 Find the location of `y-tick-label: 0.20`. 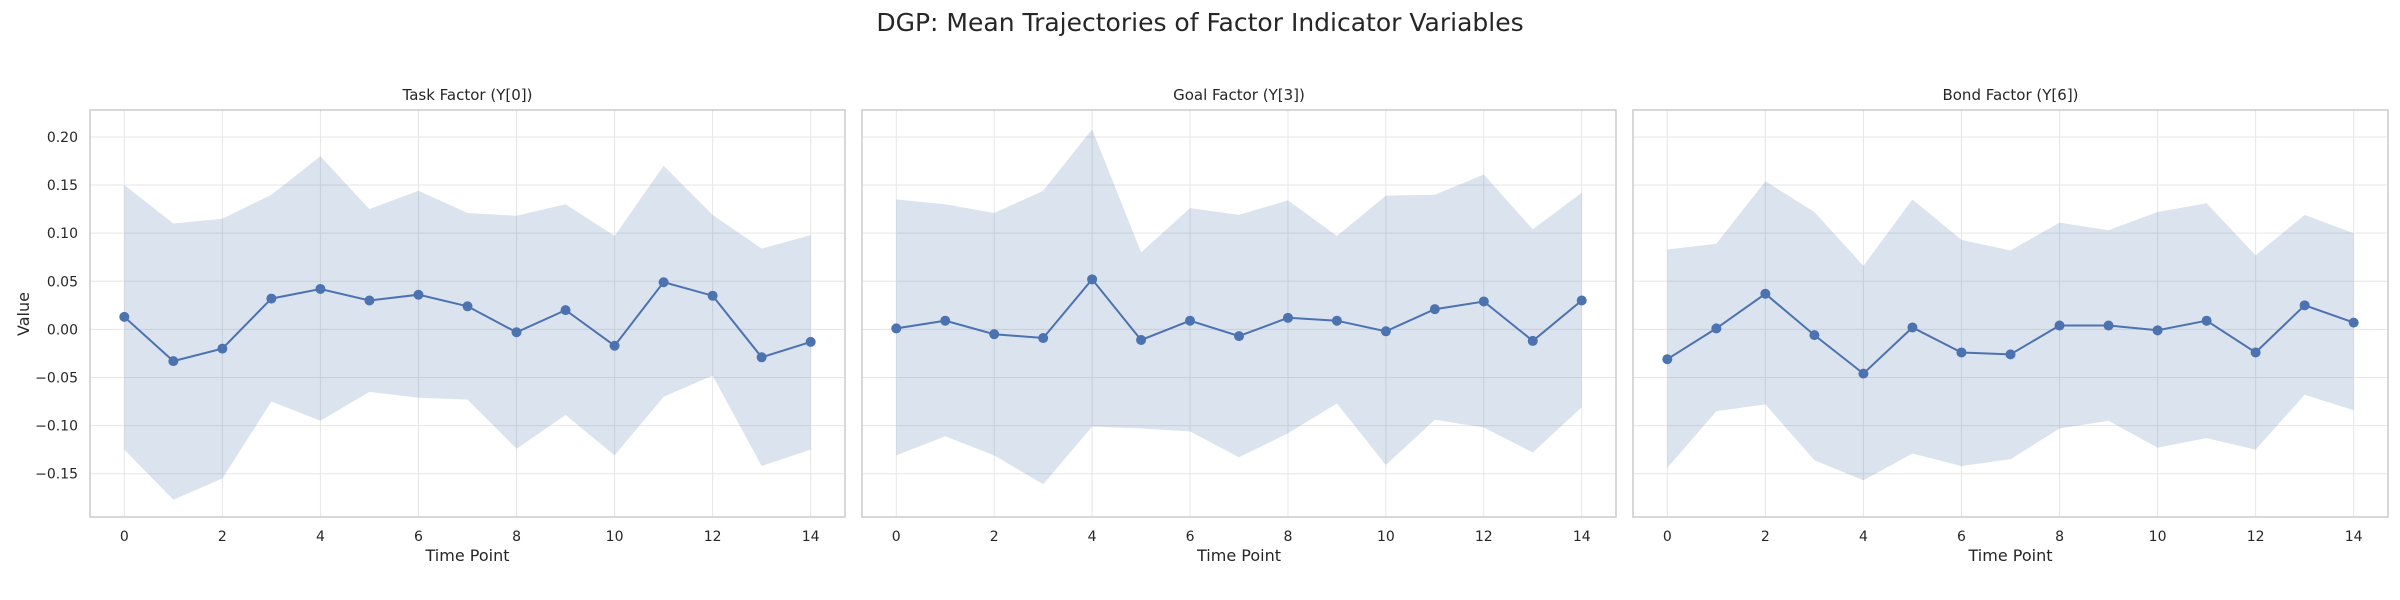

y-tick-label: 0.20 is located at coordinates (62, 138).